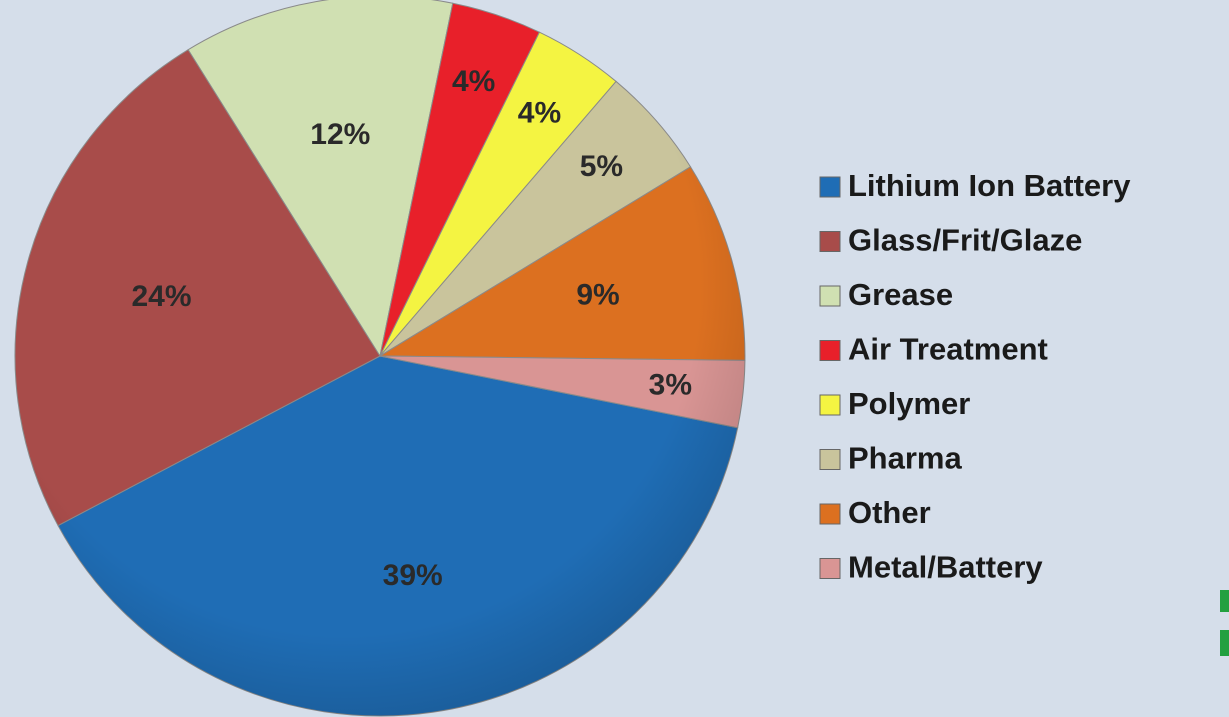 The height and width of the screenshot is (717, 1229). I want to click on data-label: 3%, so click(670, 385).